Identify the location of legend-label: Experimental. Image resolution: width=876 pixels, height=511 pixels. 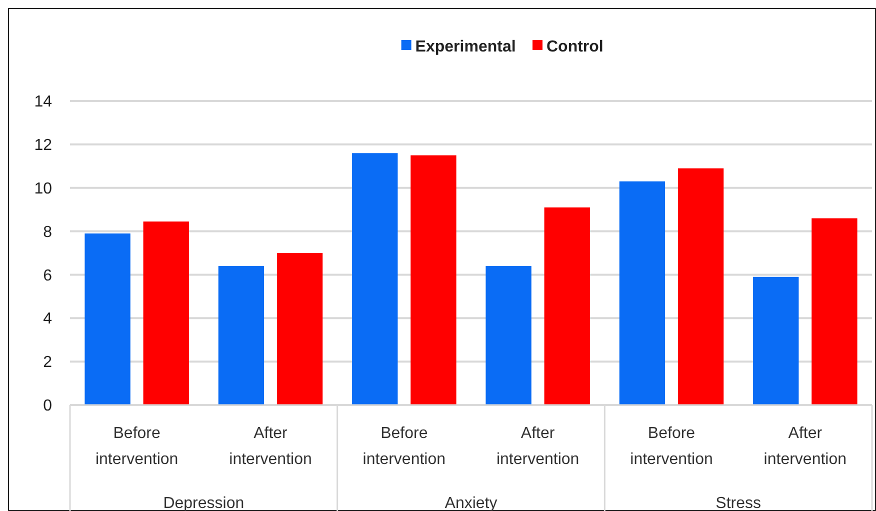
(465, 47).